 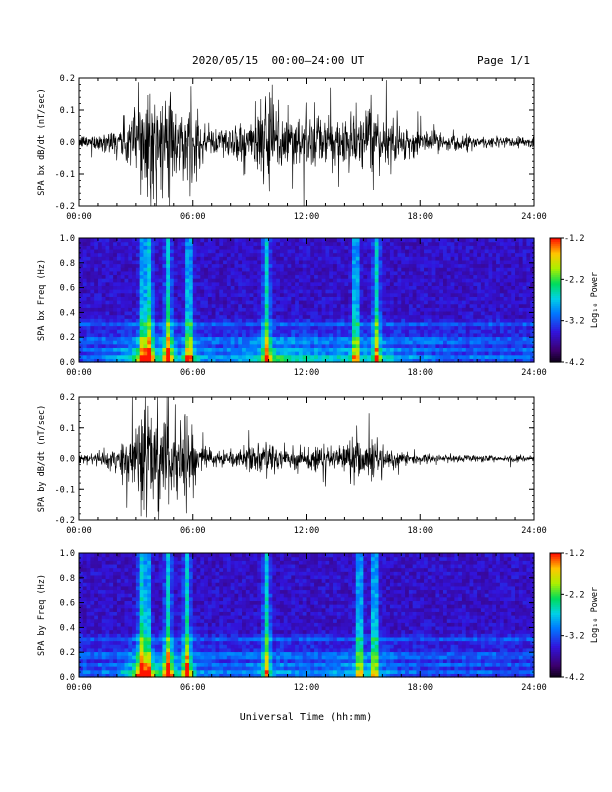 What do you see at coordinates (67, 313) in the screenshot?
I see `y-tick-label: 0.4` at bounding box center [67, 313].